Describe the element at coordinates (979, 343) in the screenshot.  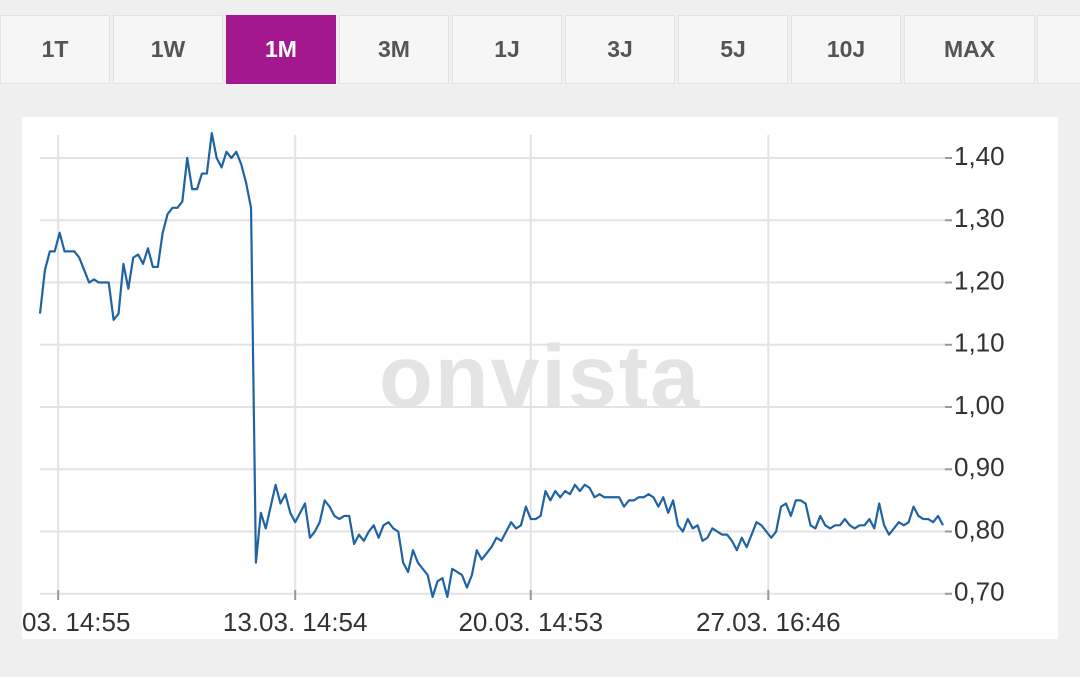
I see `y-tick-label: 1,10` at that location.